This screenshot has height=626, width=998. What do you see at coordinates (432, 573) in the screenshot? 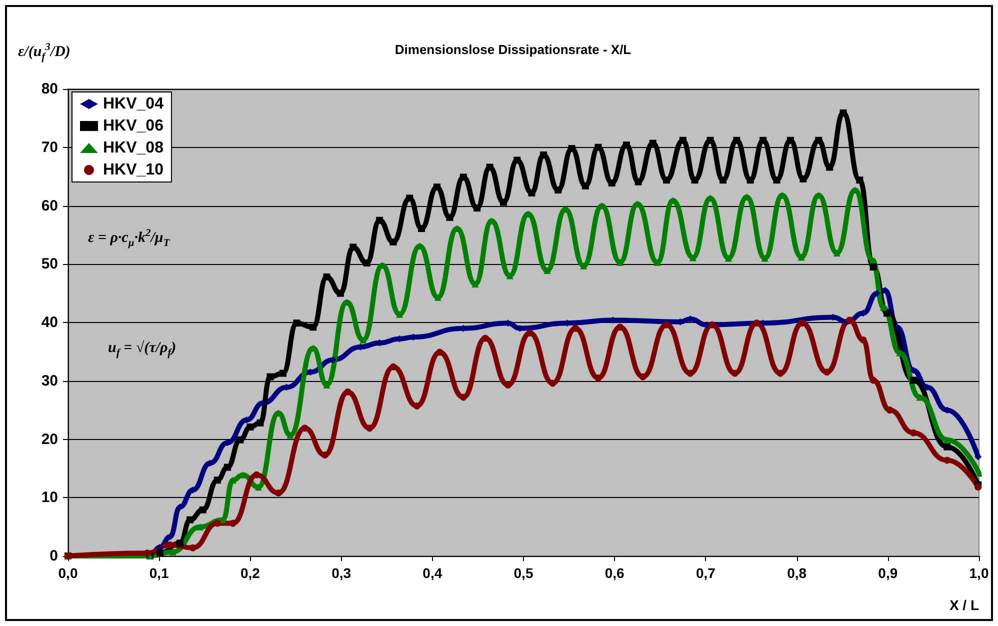
I see `x-tick-label: 0,4` at bounding box center [432, 573].